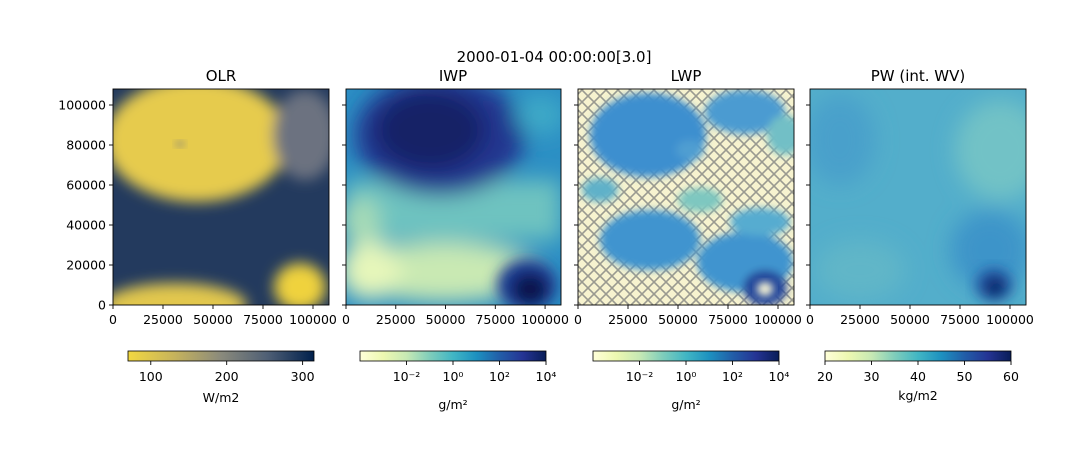 This screenshot has width=1088, height=466. Describe the element at coordinates (918, 197) in the screenshot. I see `pw-field` at that location.